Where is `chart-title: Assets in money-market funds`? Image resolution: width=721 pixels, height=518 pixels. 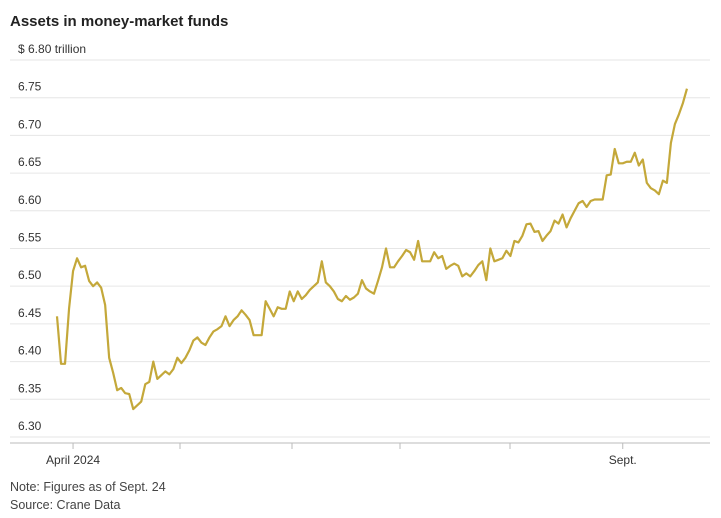 chart-title: Assets in money-market funds is located at coordinates (119, 21).